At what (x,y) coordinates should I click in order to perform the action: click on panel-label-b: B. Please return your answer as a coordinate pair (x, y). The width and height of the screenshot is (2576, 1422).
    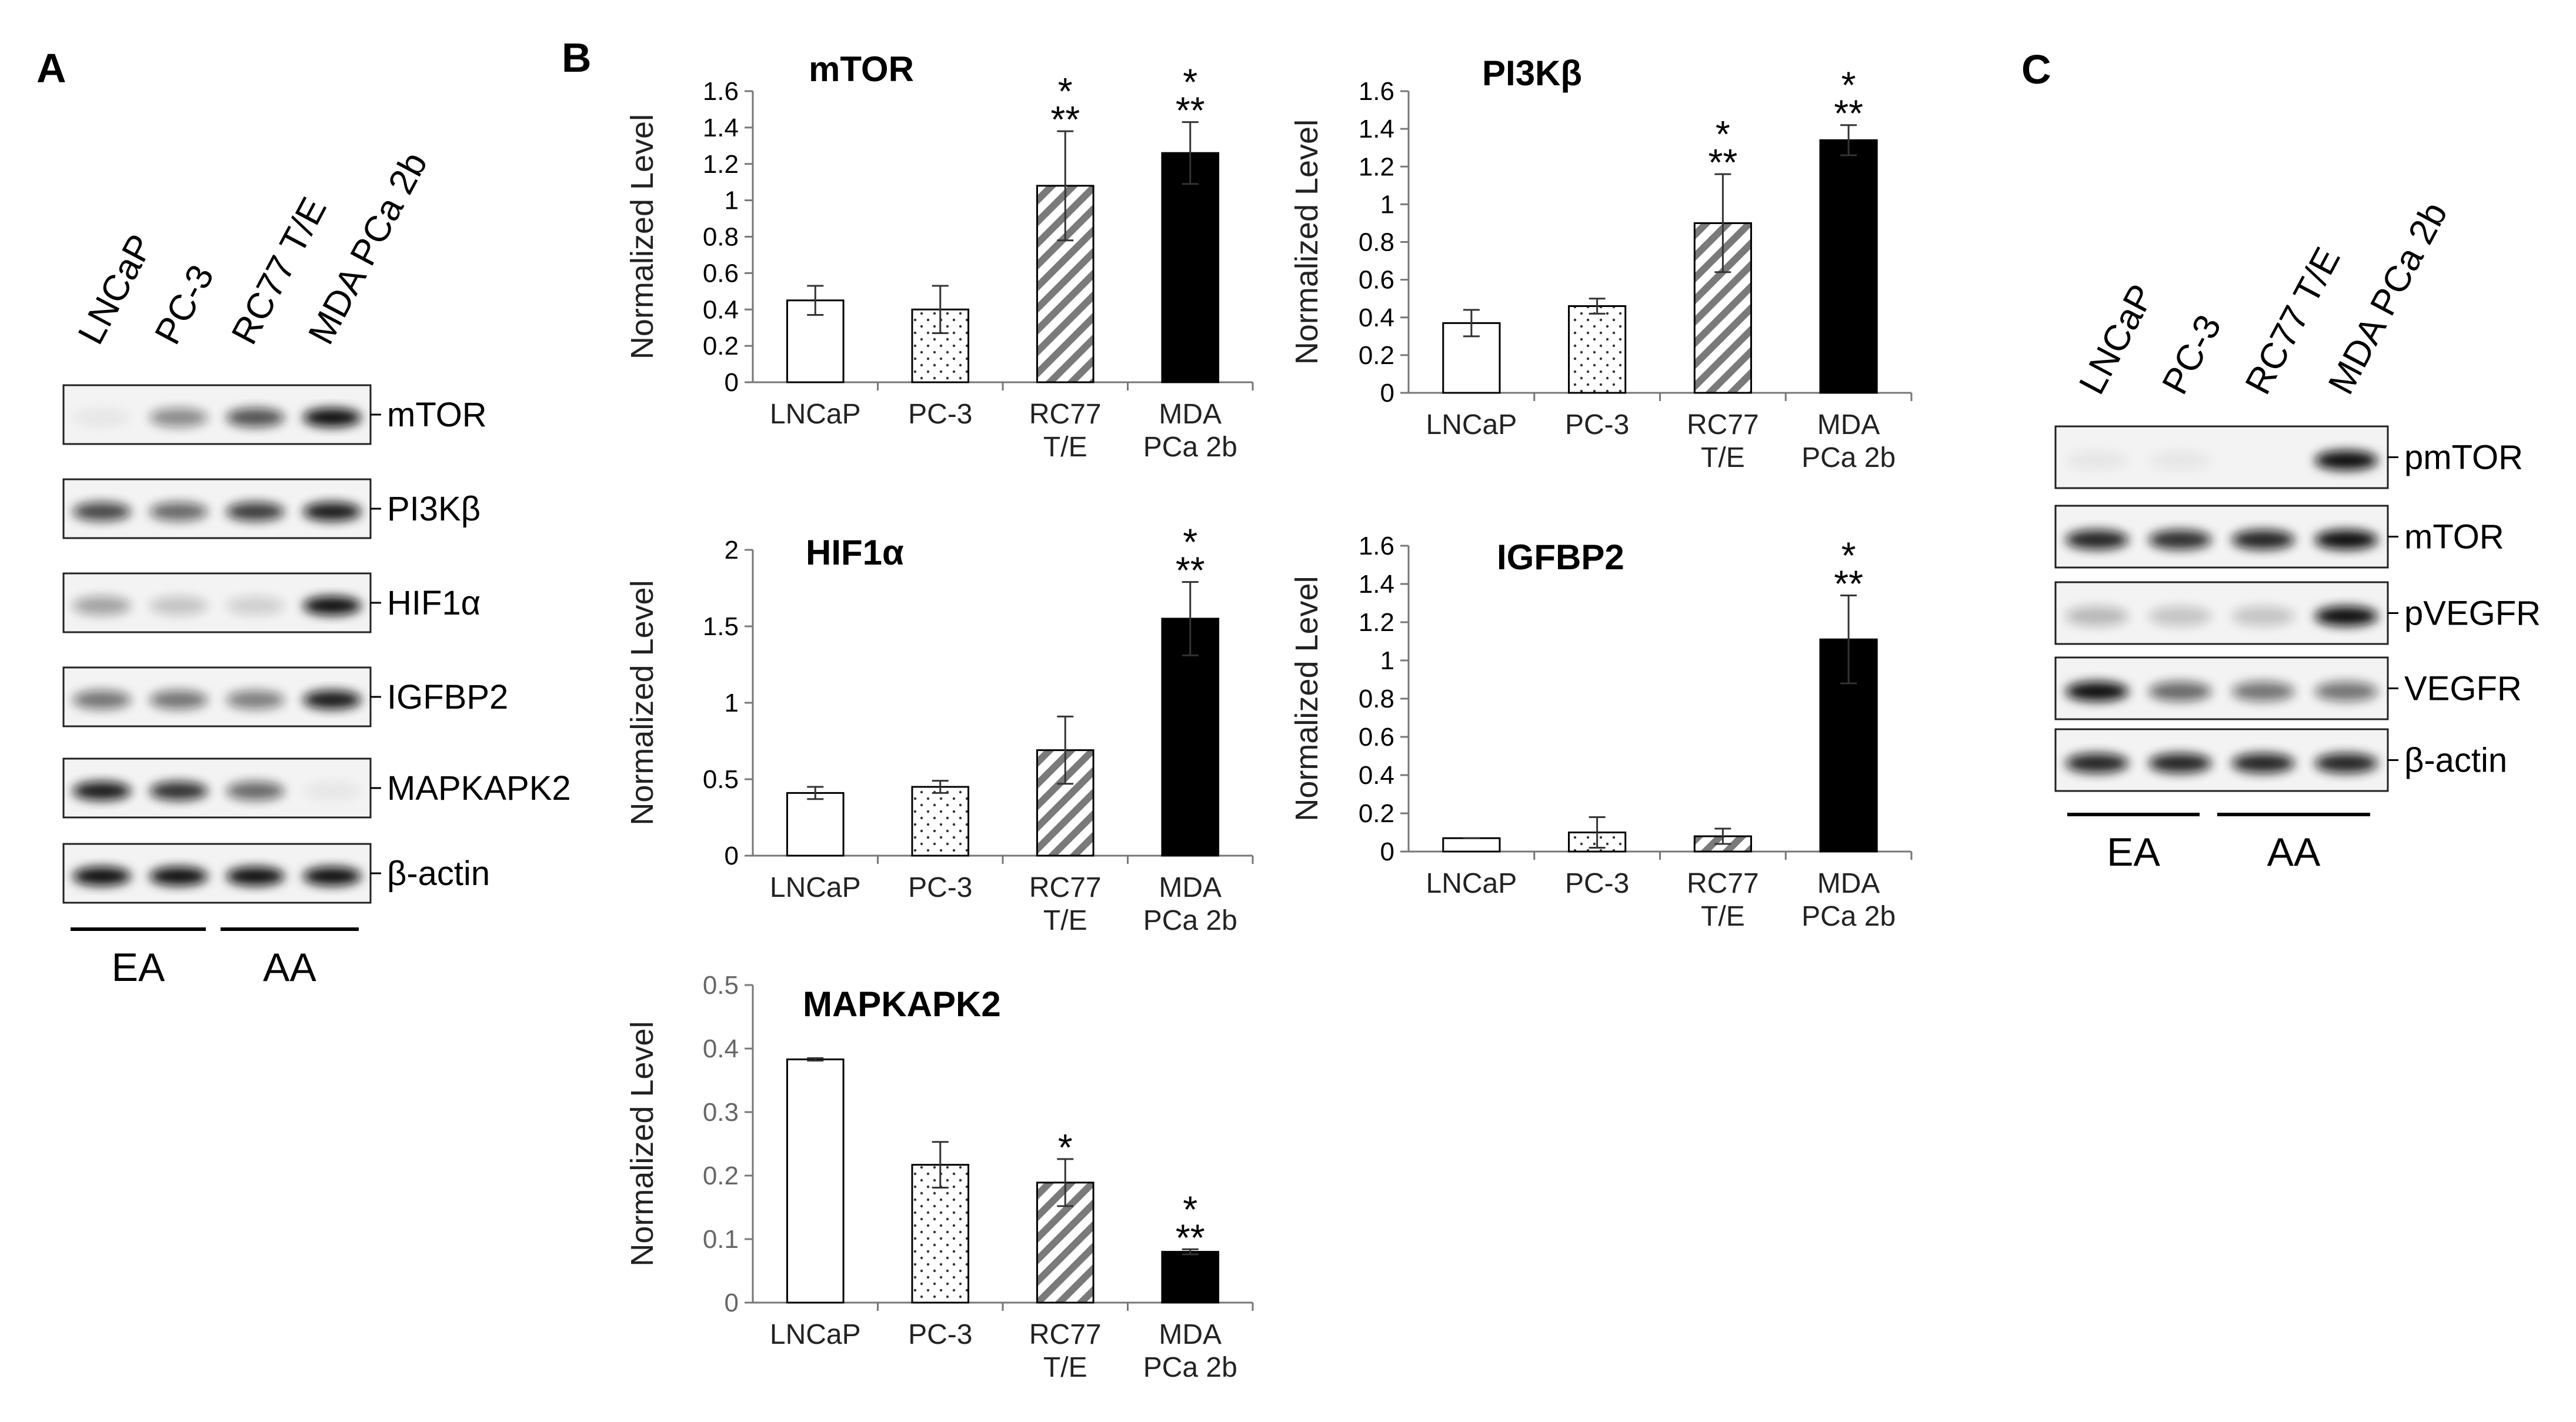
    Looking at the image, I should click on (577, 58).